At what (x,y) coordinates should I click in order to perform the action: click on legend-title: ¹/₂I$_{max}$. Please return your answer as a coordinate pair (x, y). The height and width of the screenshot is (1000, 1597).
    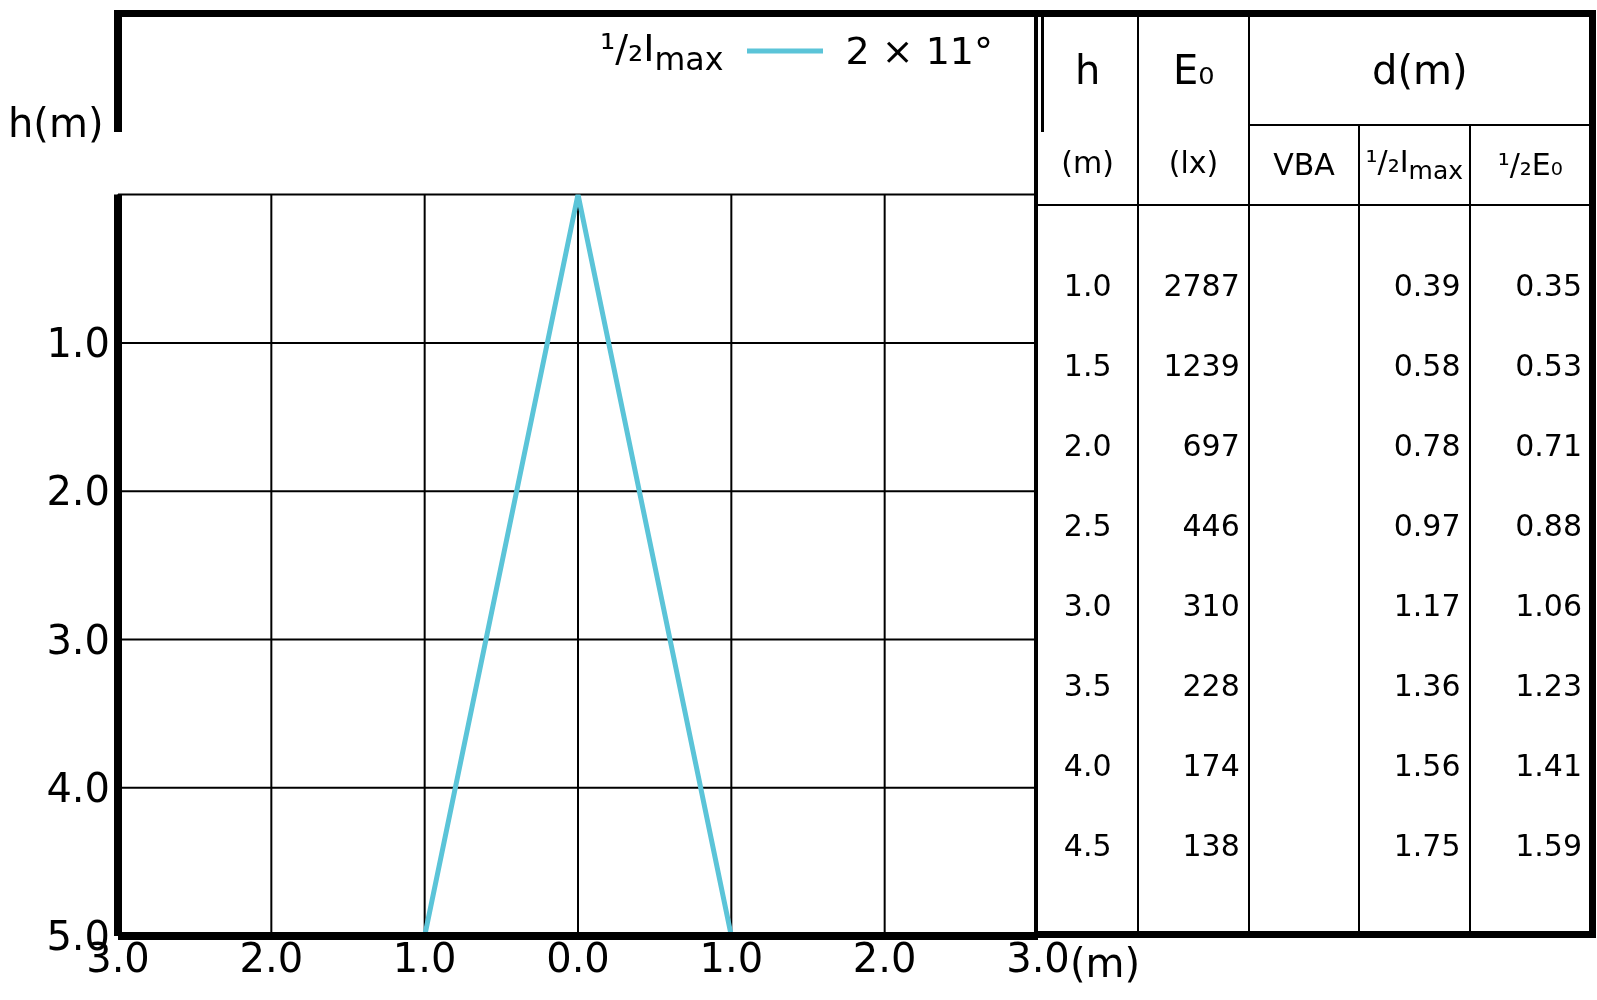
    Looking at the image, I should click on (662, 51).